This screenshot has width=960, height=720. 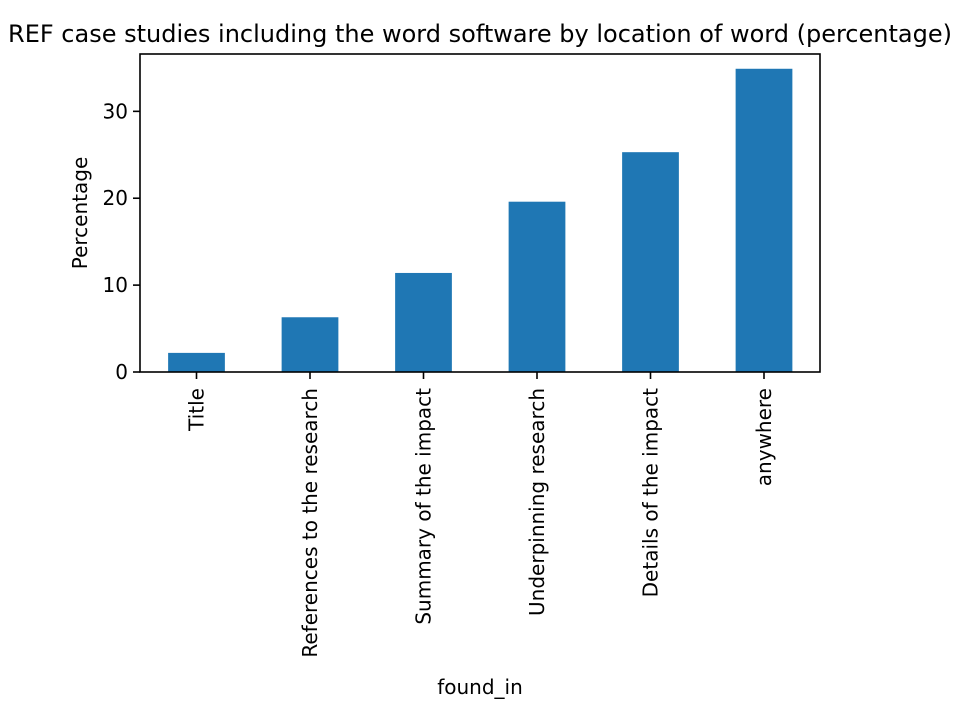 I want to click on x-tick-label-3: Underpinning research, so click(x=537, y=502).